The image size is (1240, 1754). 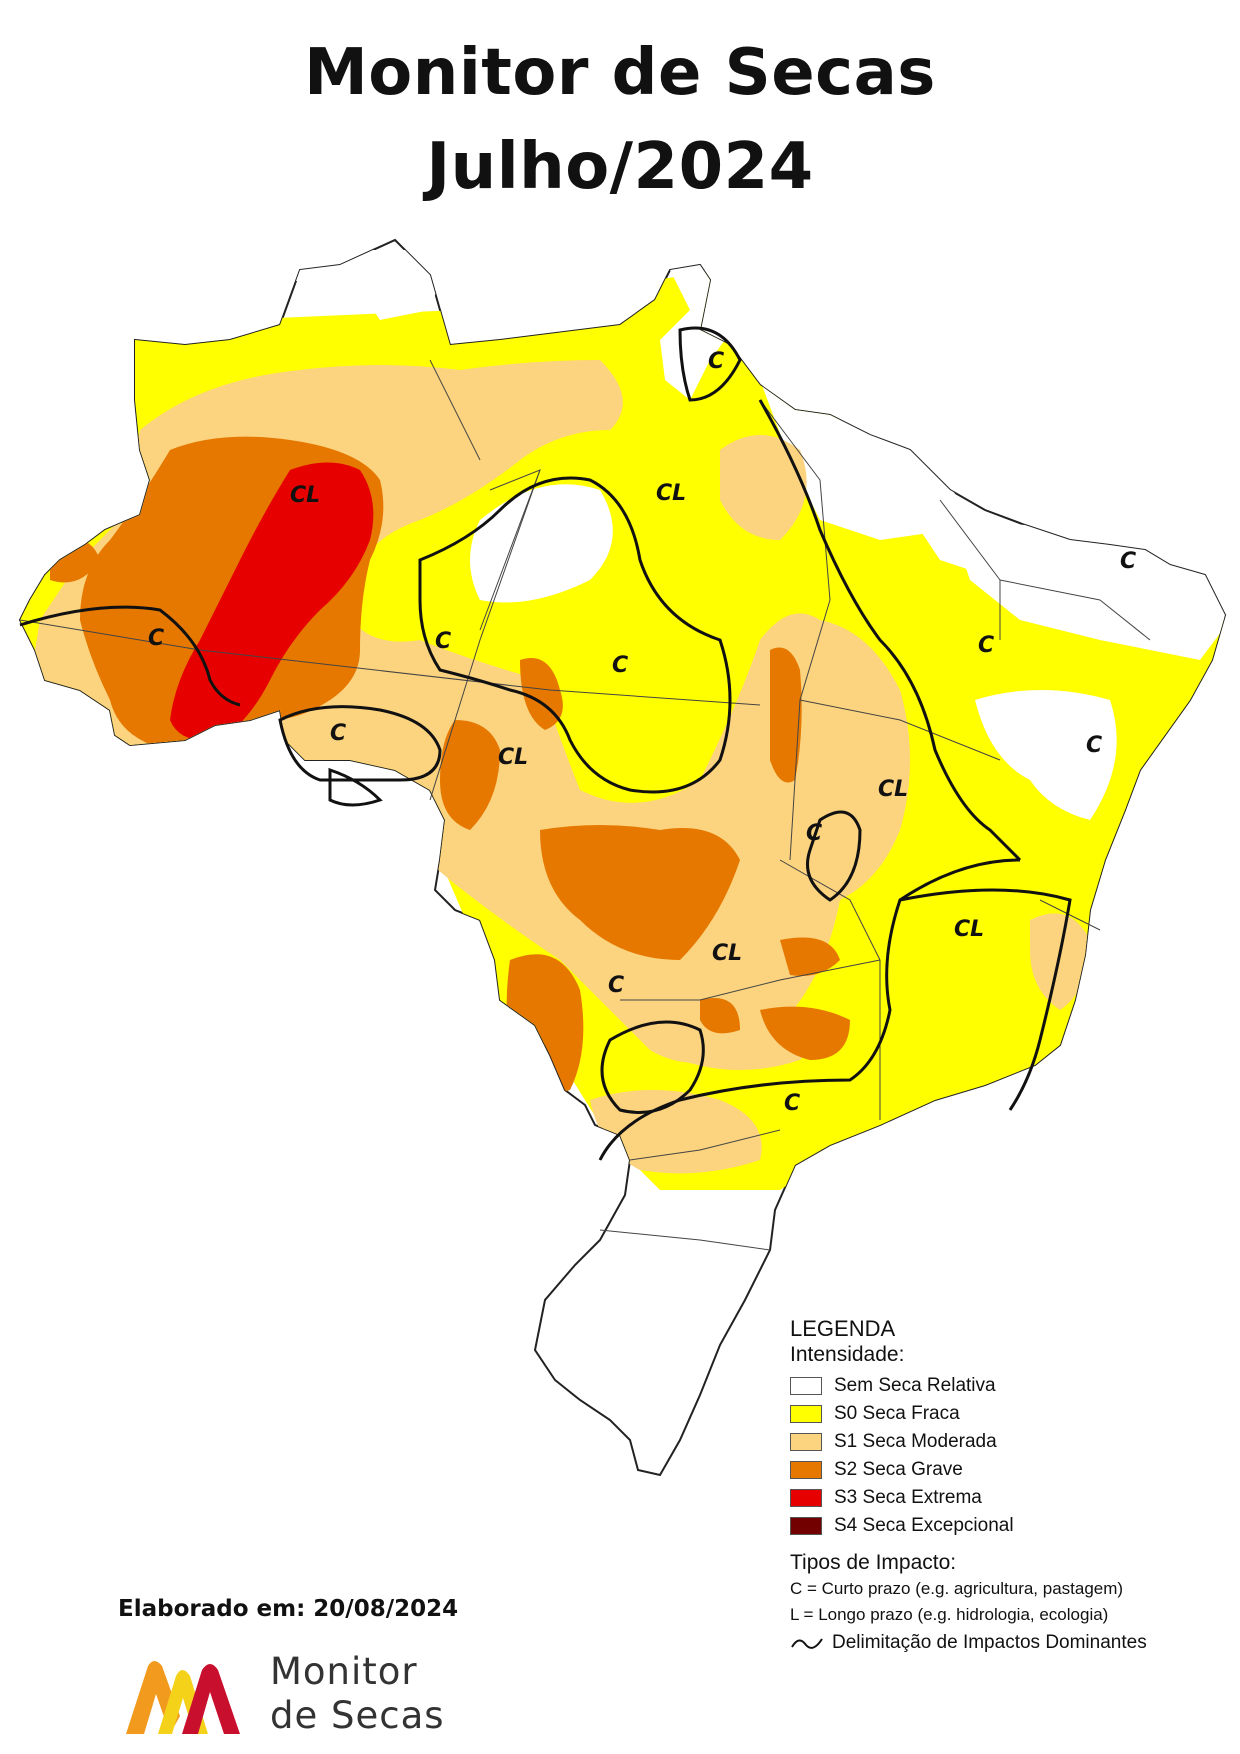 I want to click on legend-label: S4 Seca Excepcional, so click(x=924, y=1525).